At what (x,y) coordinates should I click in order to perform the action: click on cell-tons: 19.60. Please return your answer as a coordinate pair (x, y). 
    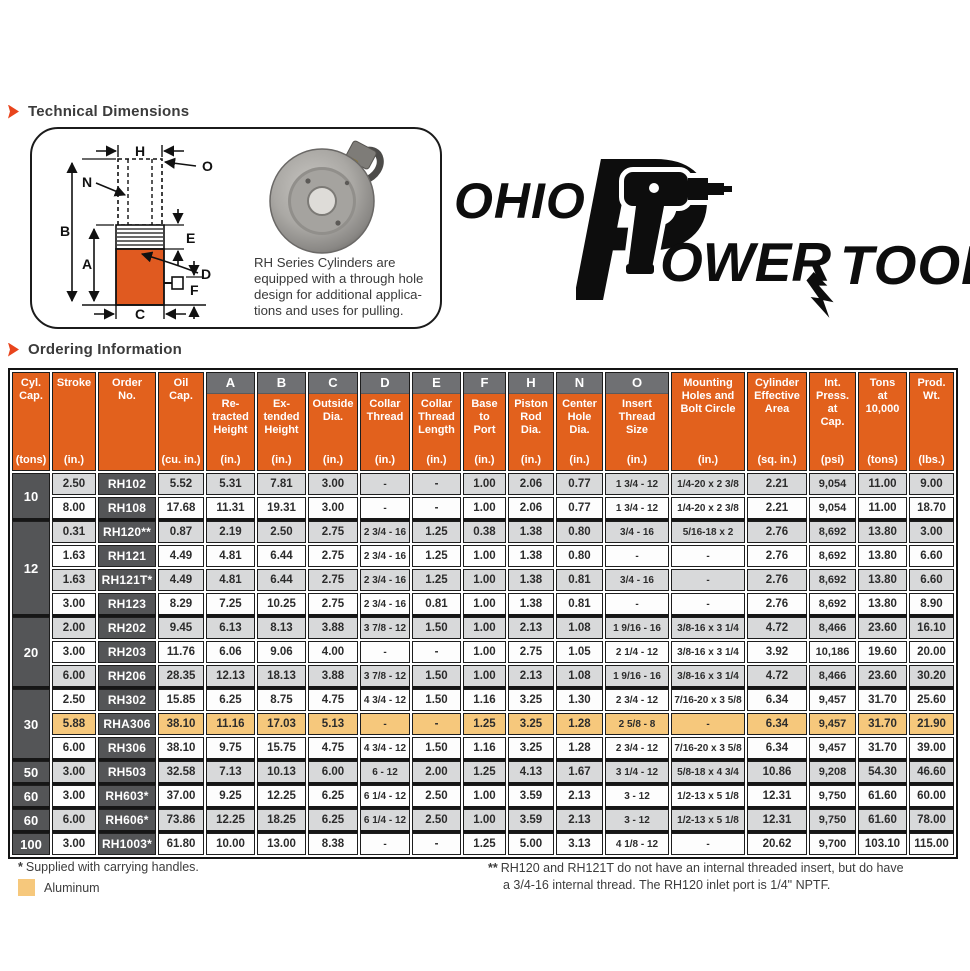
    Looking at the image, I should click on (882, 652).